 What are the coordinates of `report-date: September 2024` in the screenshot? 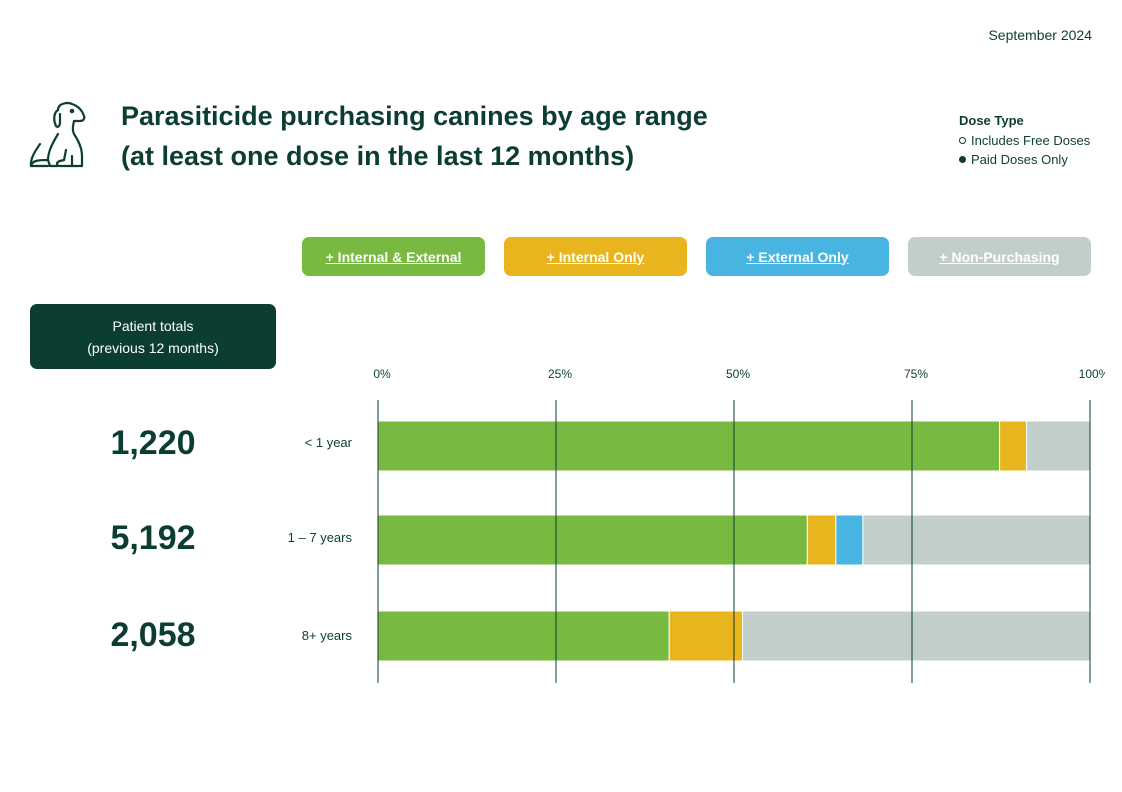 It's located at (1040, 35).